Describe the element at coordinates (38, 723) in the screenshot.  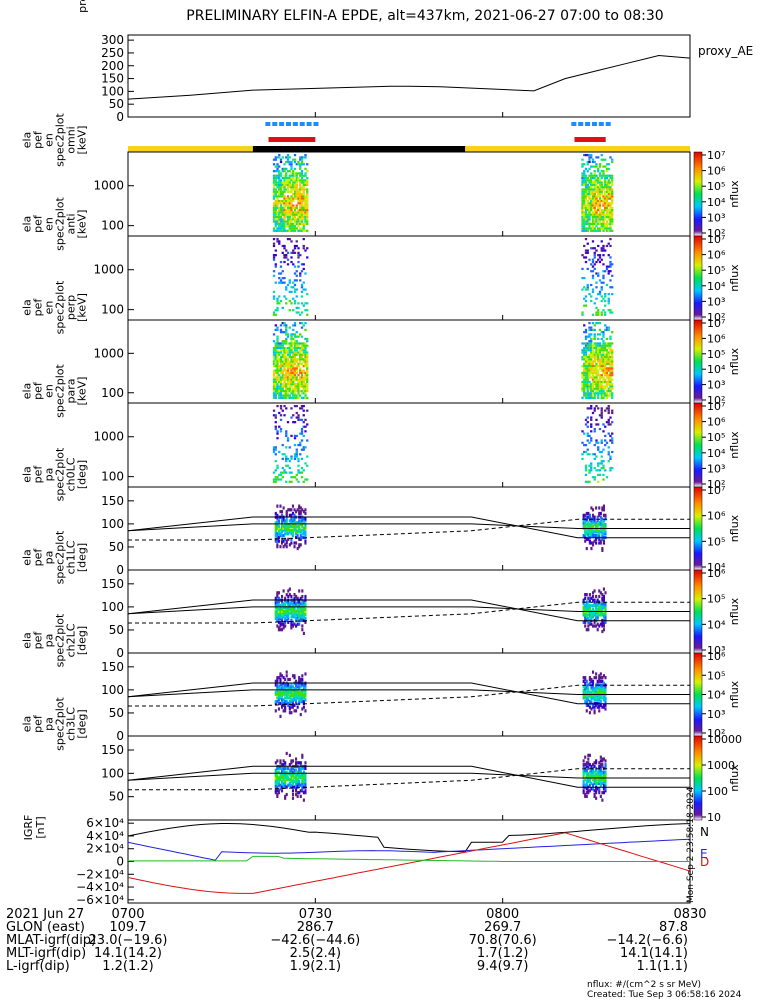
I see `ylabel-line: pef` at that location.